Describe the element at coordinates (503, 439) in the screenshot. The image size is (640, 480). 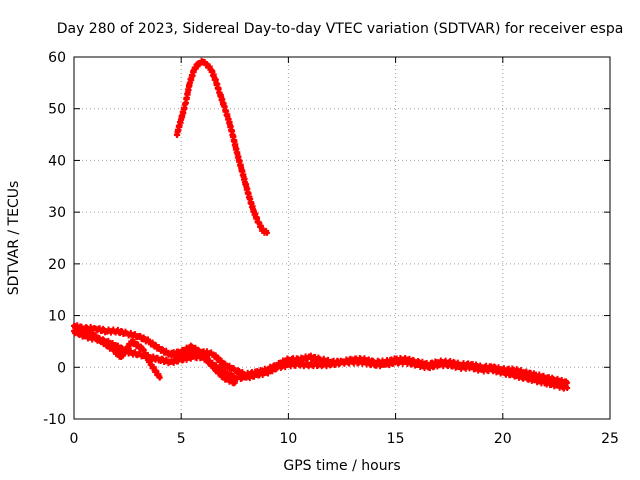
I see `x-tick-label: 20` at that location.